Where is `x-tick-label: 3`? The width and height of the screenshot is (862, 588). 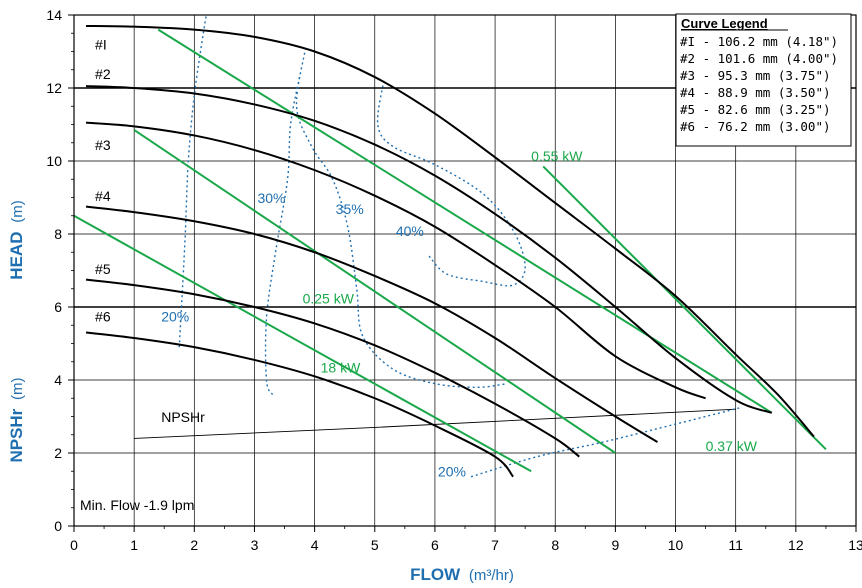 x-tick-label: 3 is located at coordinates (255, 545).